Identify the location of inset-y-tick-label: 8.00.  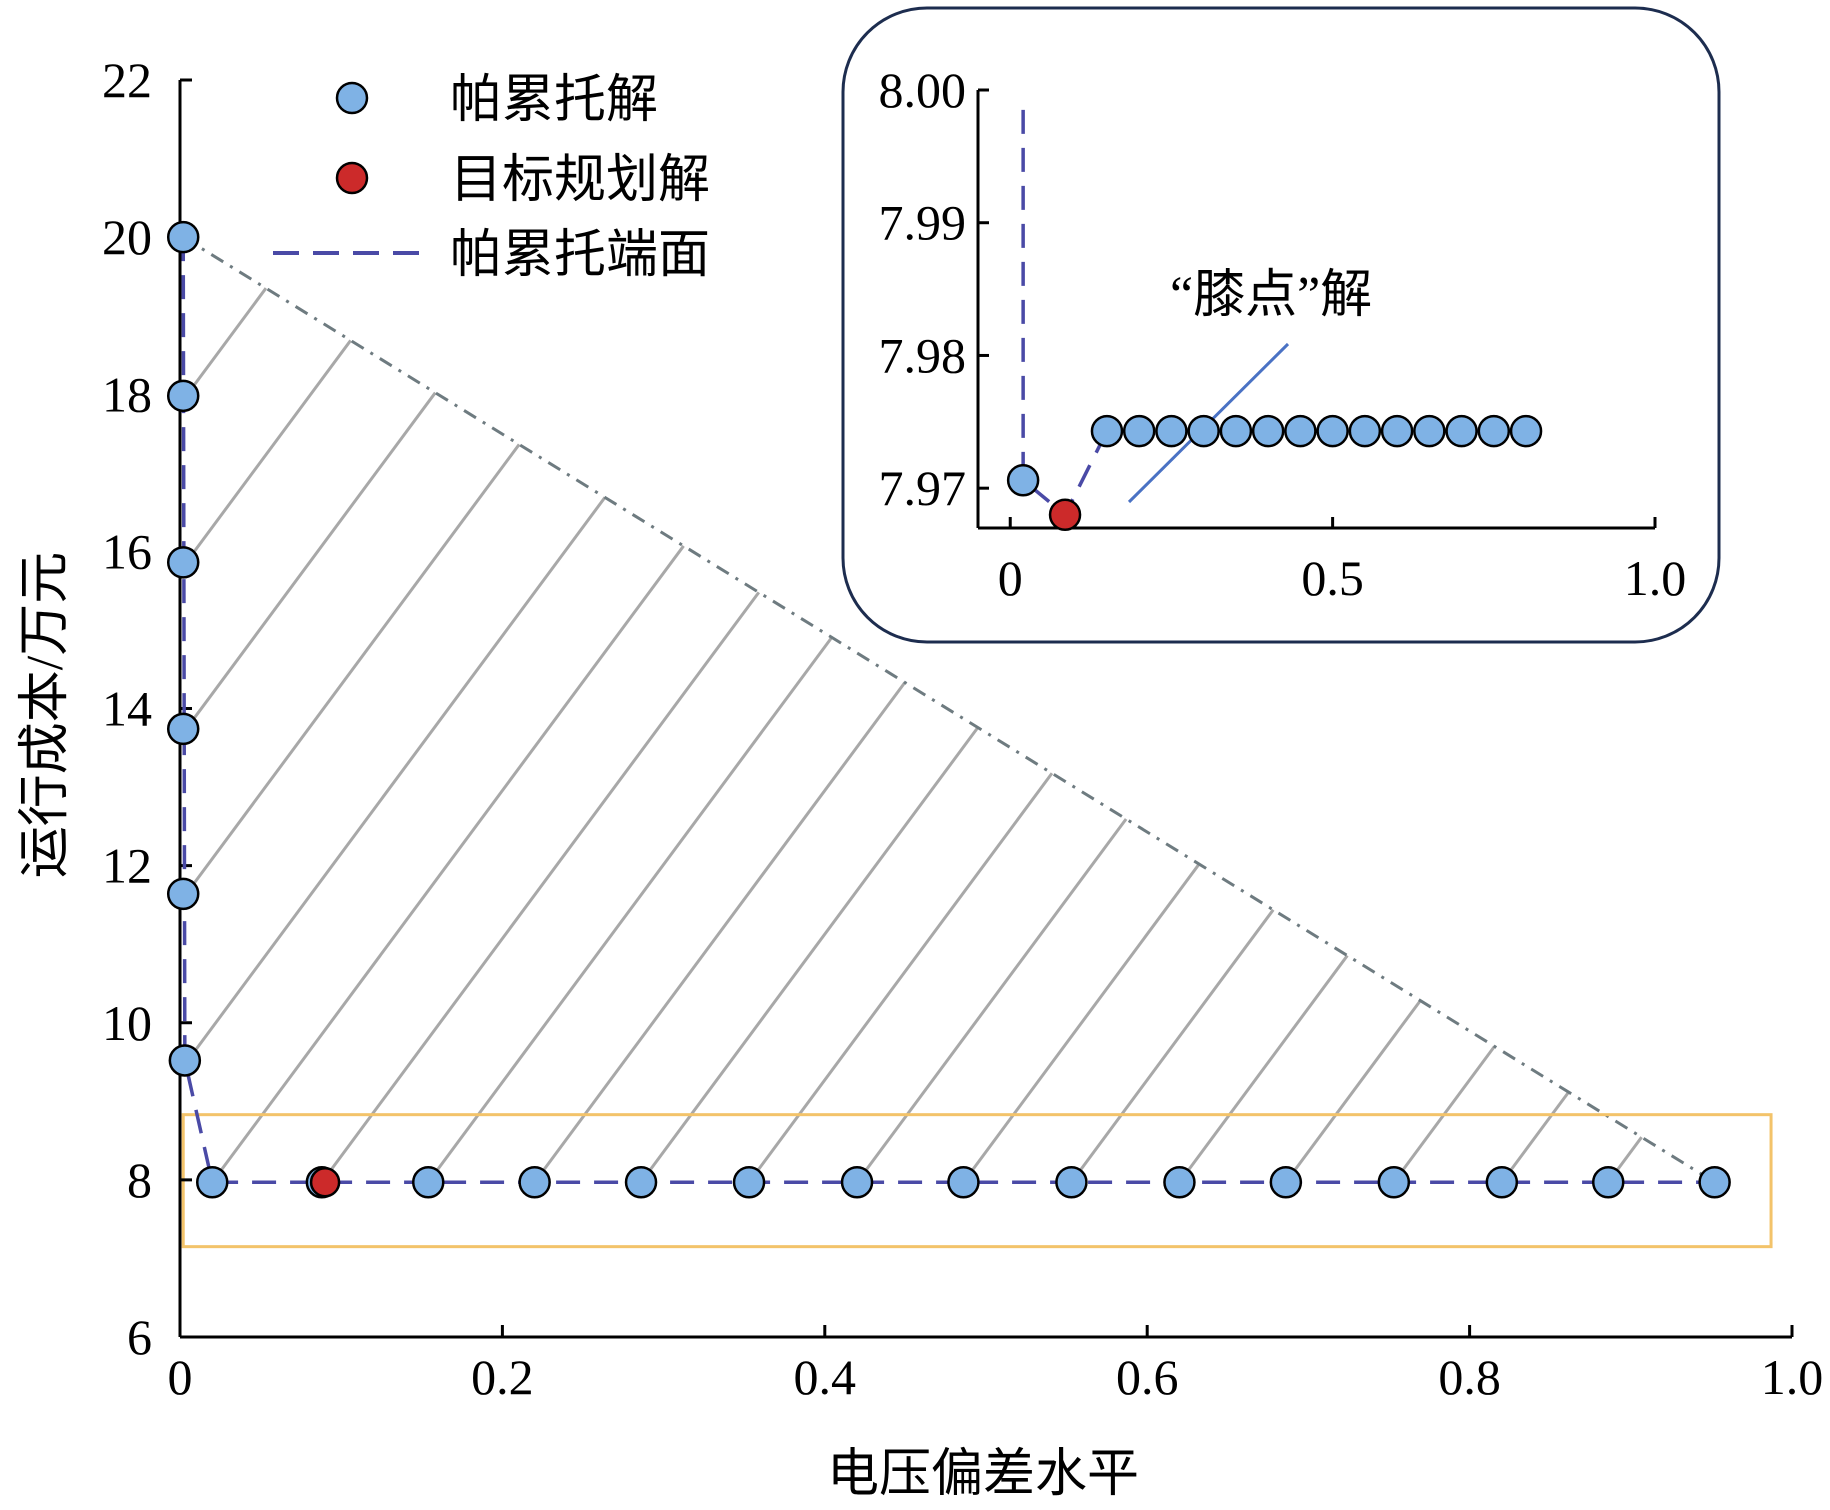
(923, 90).